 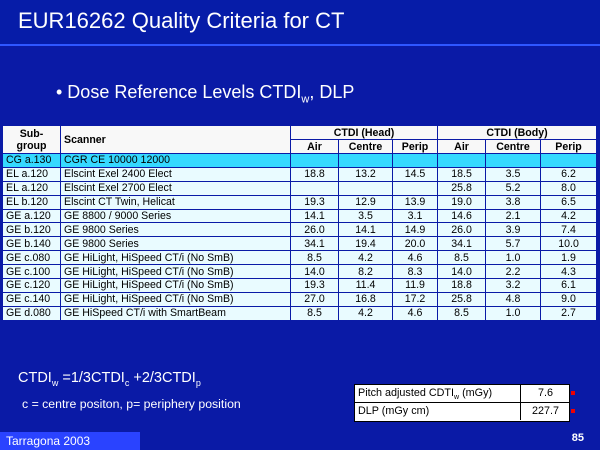 I want to click on bullet-tail: , DLP, so click(x=332, y=92).